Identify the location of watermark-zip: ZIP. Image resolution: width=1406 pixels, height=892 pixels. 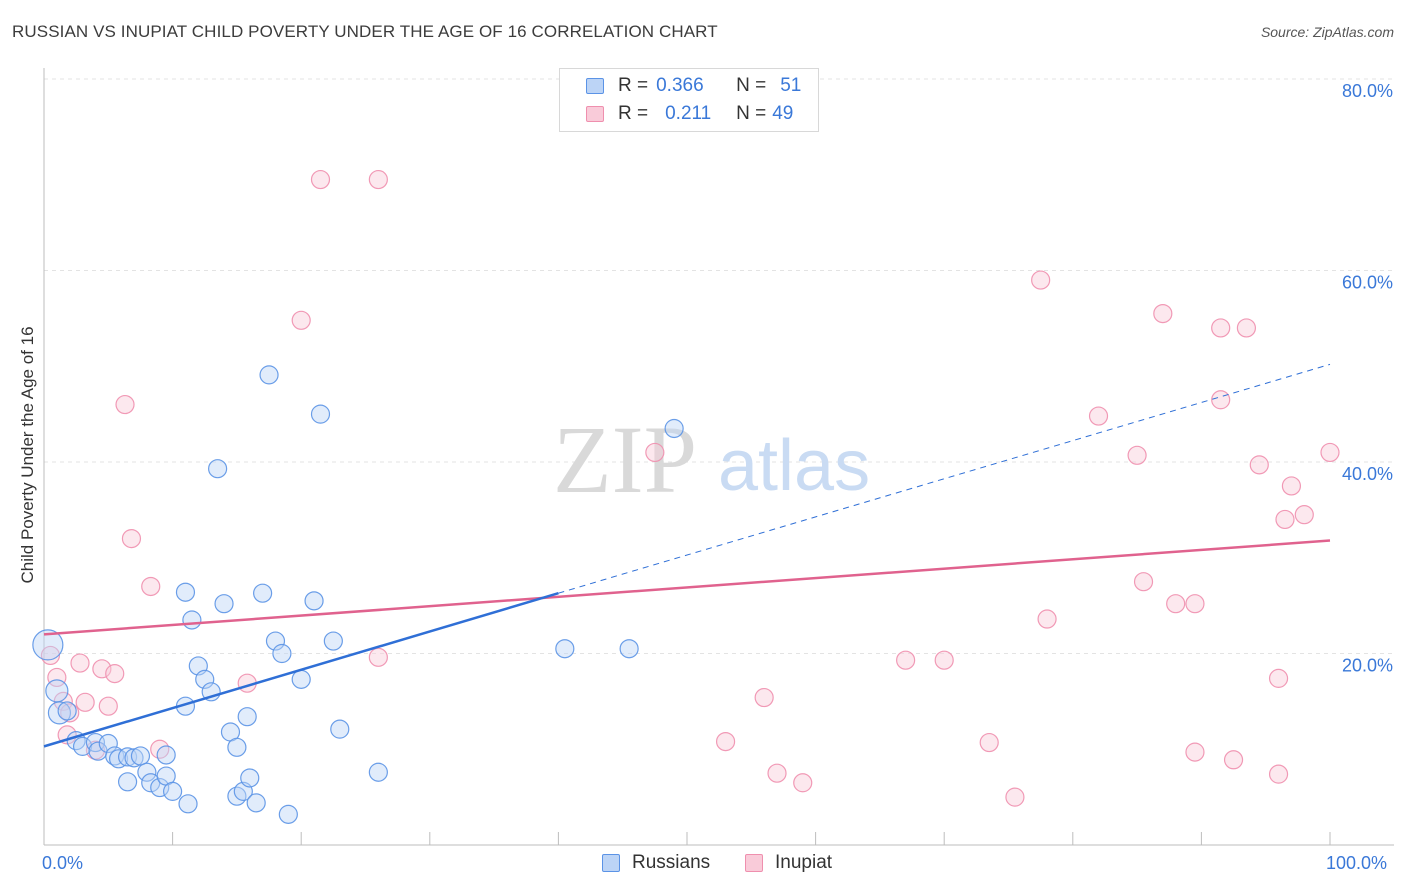
(625, 459).